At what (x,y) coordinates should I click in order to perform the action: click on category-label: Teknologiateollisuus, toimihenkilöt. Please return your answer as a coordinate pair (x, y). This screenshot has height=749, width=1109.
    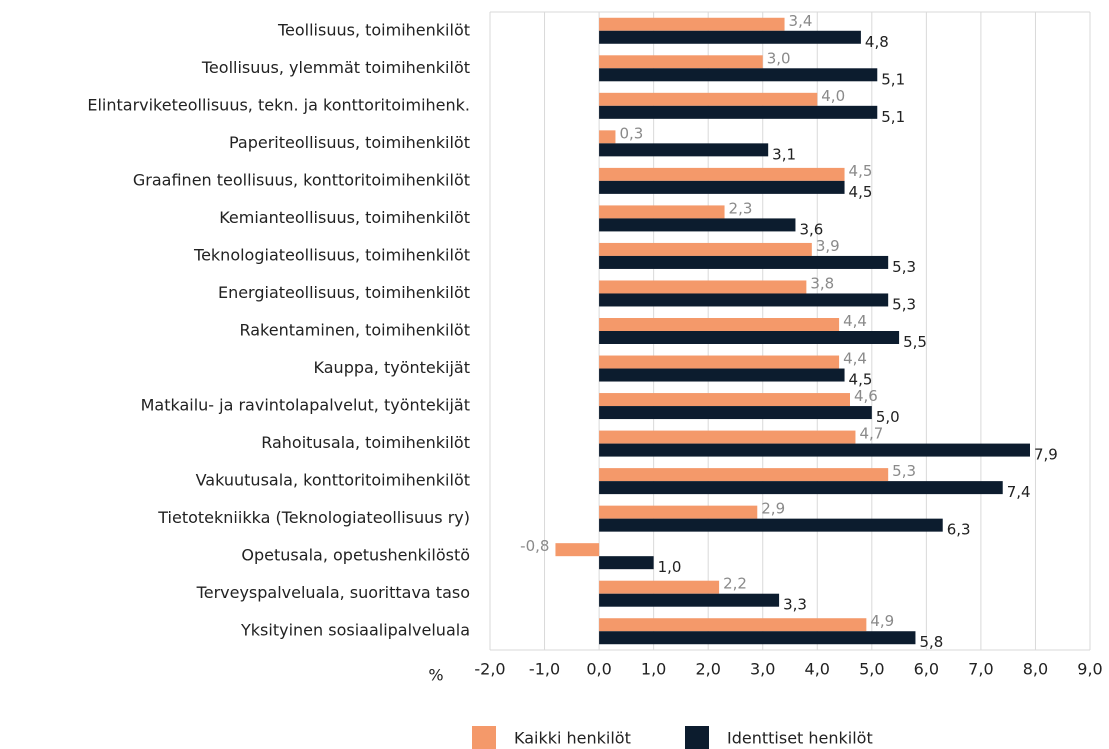
    Looking at the image, I should click on (331, 254).